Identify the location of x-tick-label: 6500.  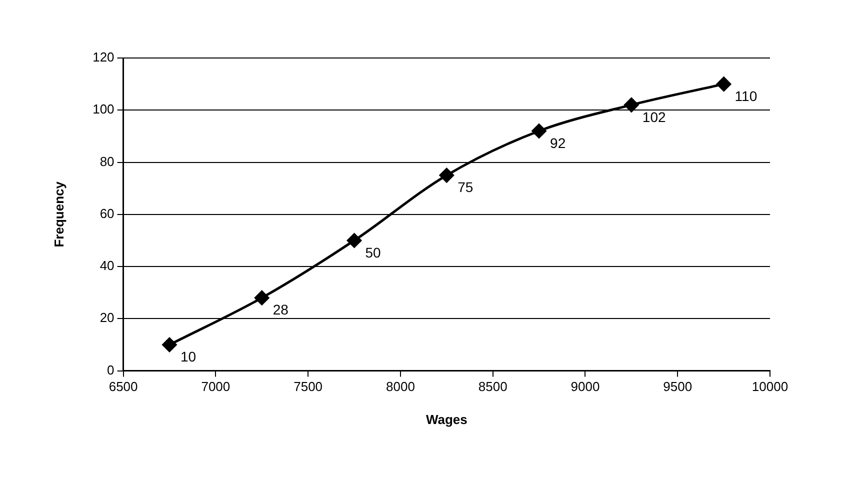
(123, 386).